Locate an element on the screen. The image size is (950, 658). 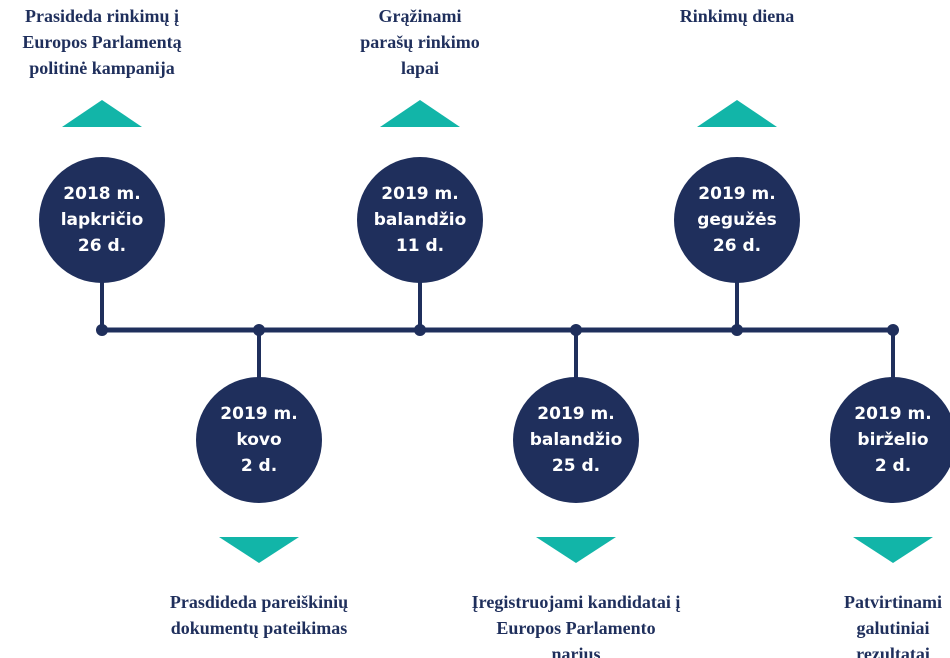
description: galutiniai is located at coordinates (892, 628).